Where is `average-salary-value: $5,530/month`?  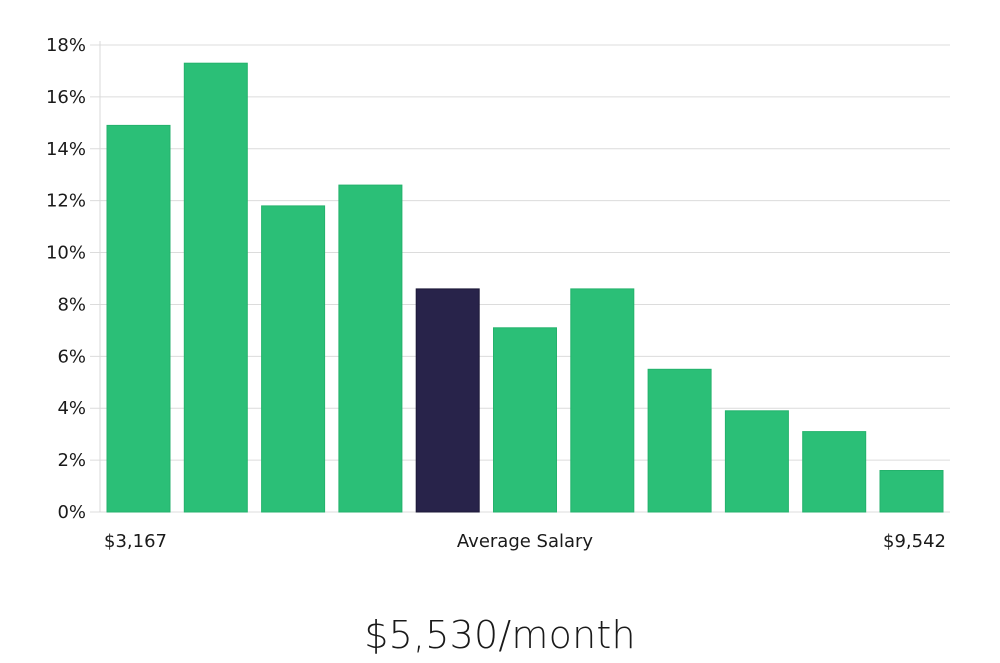 average-salary-value: $5,530/month is located at coordinates (500, 635).